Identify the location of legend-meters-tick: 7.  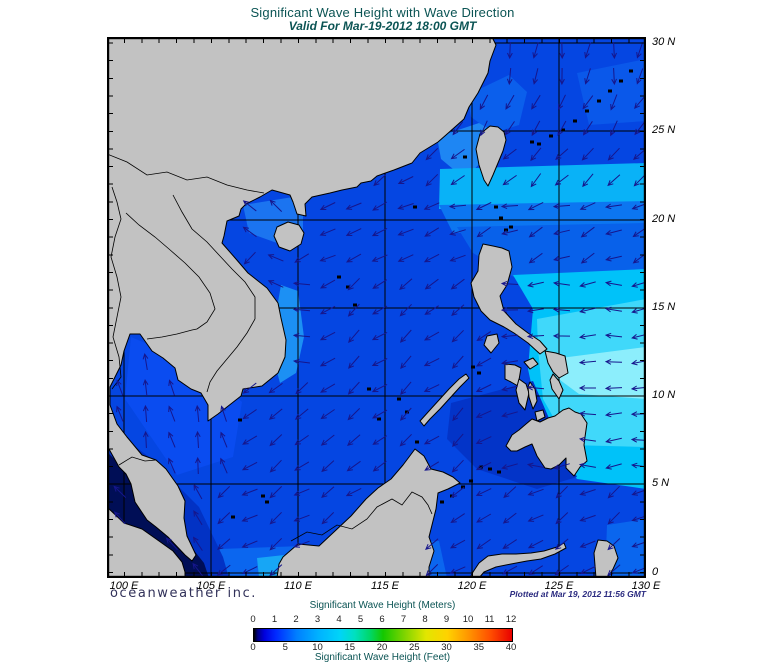
(403, 619).